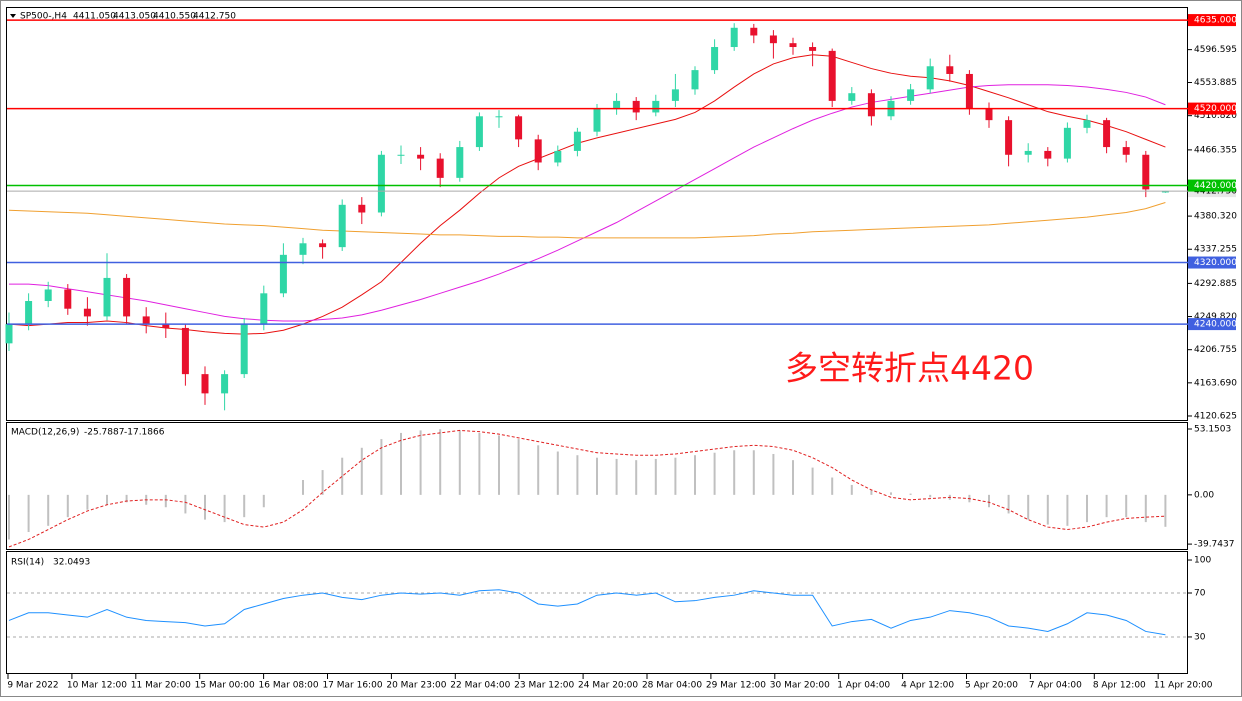 The width and height of the screenshot is (1242, 701). Describe the element at coordinates (800, 686) in the screenshot. I see `x-tick-label: 30 Mar 20:00` at that location.